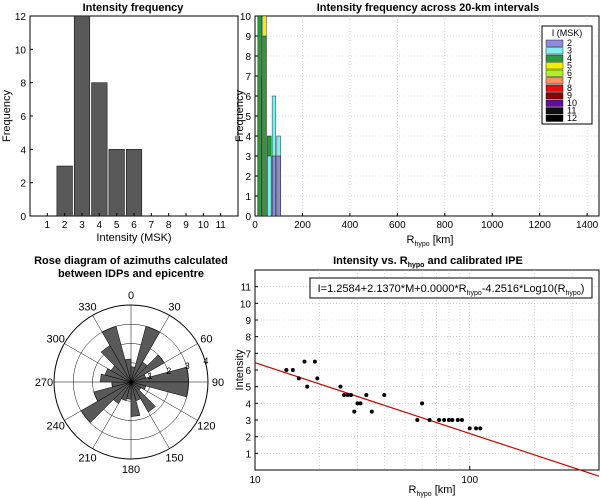  Describe the element at coordinates (416, 265) in the screenshot. I see `ipe-title-sub: hypo` at that location.